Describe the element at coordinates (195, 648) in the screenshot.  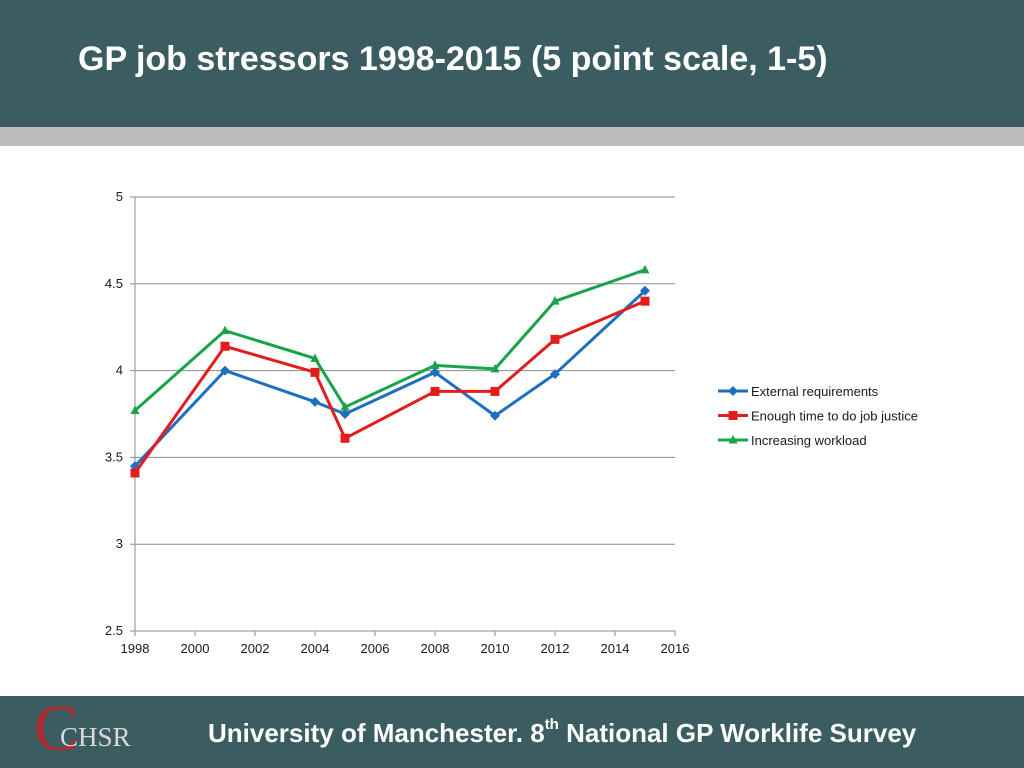
I see `x-tick-label: 2000` at that location.